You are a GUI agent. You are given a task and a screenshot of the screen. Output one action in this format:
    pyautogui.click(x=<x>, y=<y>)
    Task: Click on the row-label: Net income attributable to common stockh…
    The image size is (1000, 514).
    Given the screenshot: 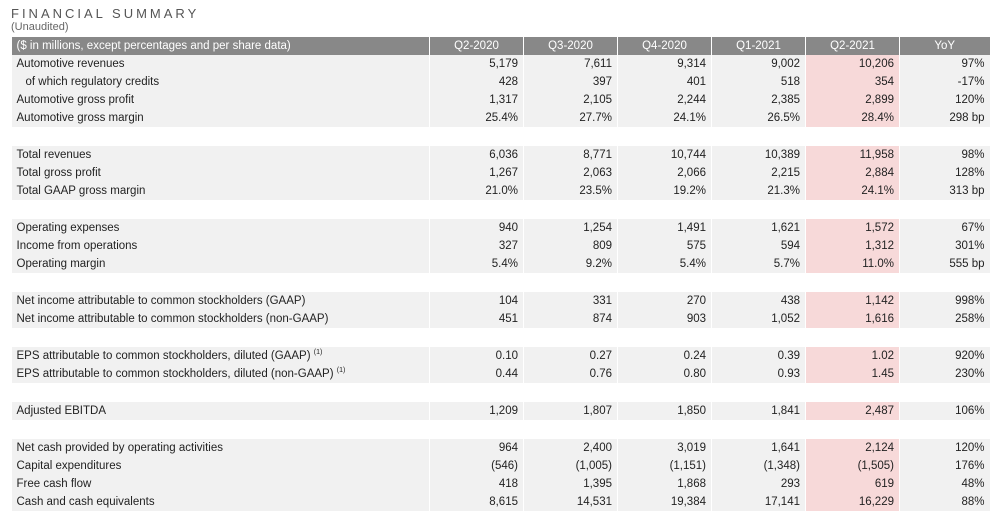 What is the action you would take?
    pyautogui.click(x=220, y=301)
    